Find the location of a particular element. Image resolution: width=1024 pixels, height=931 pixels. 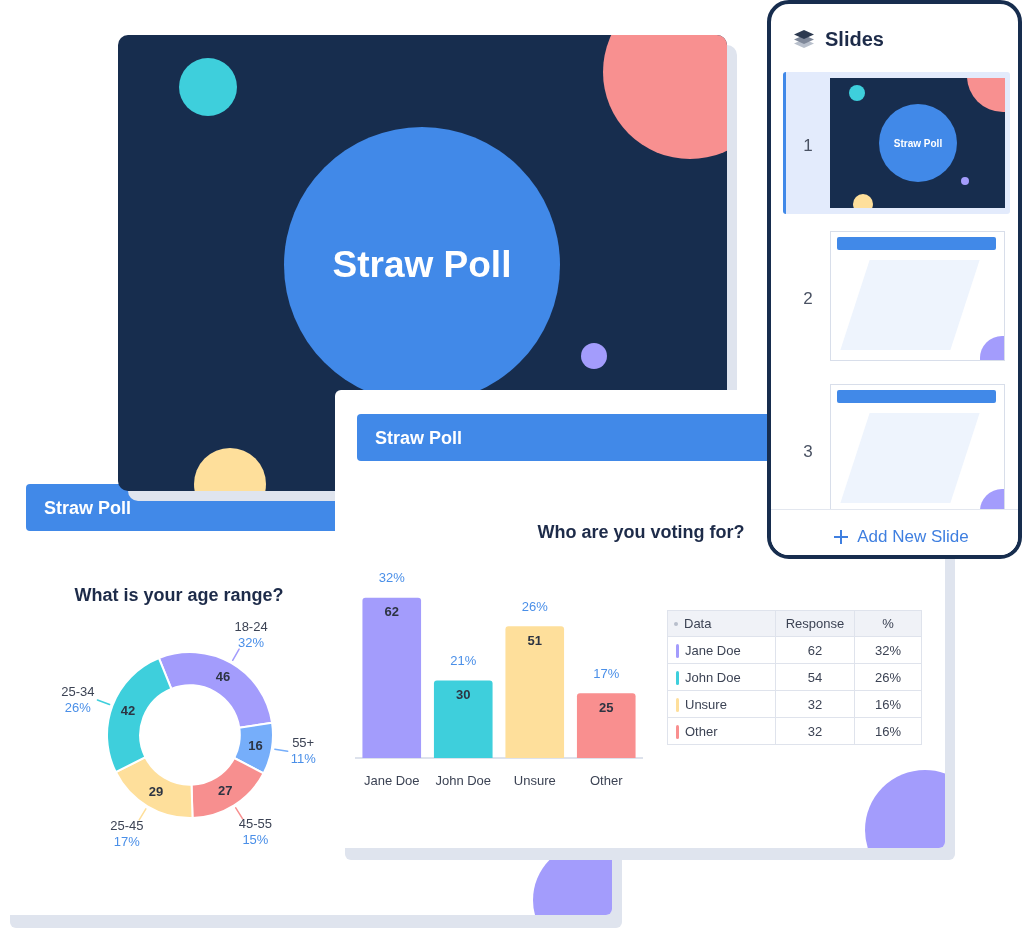

text: 32% is located at coordinates (251, 642).